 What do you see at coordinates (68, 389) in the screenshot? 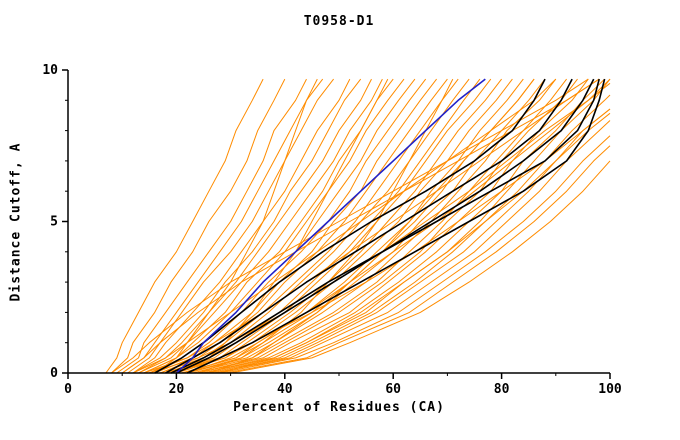
I see `x-tick-label: 0` at bounding box center [68, 389].